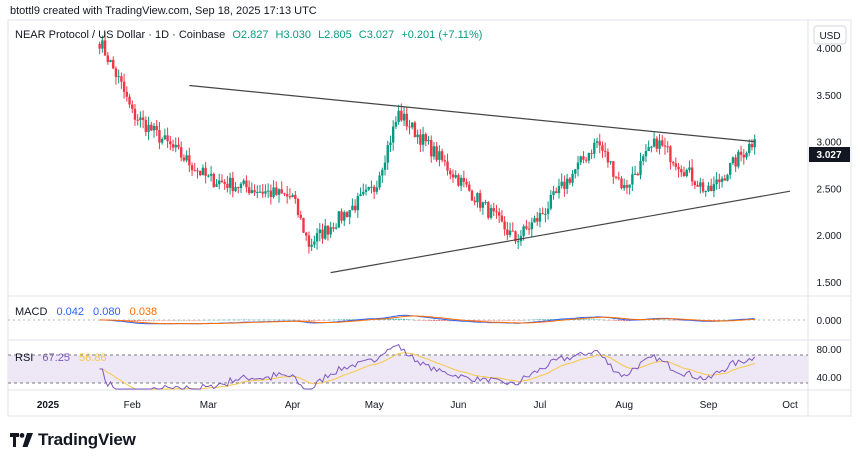 This screenshot has width=860, height=465. What do you see at coordinates (21, 440) in the screenshot?
I see `tradingview-logo-icon` at bounding box center [21, 440].